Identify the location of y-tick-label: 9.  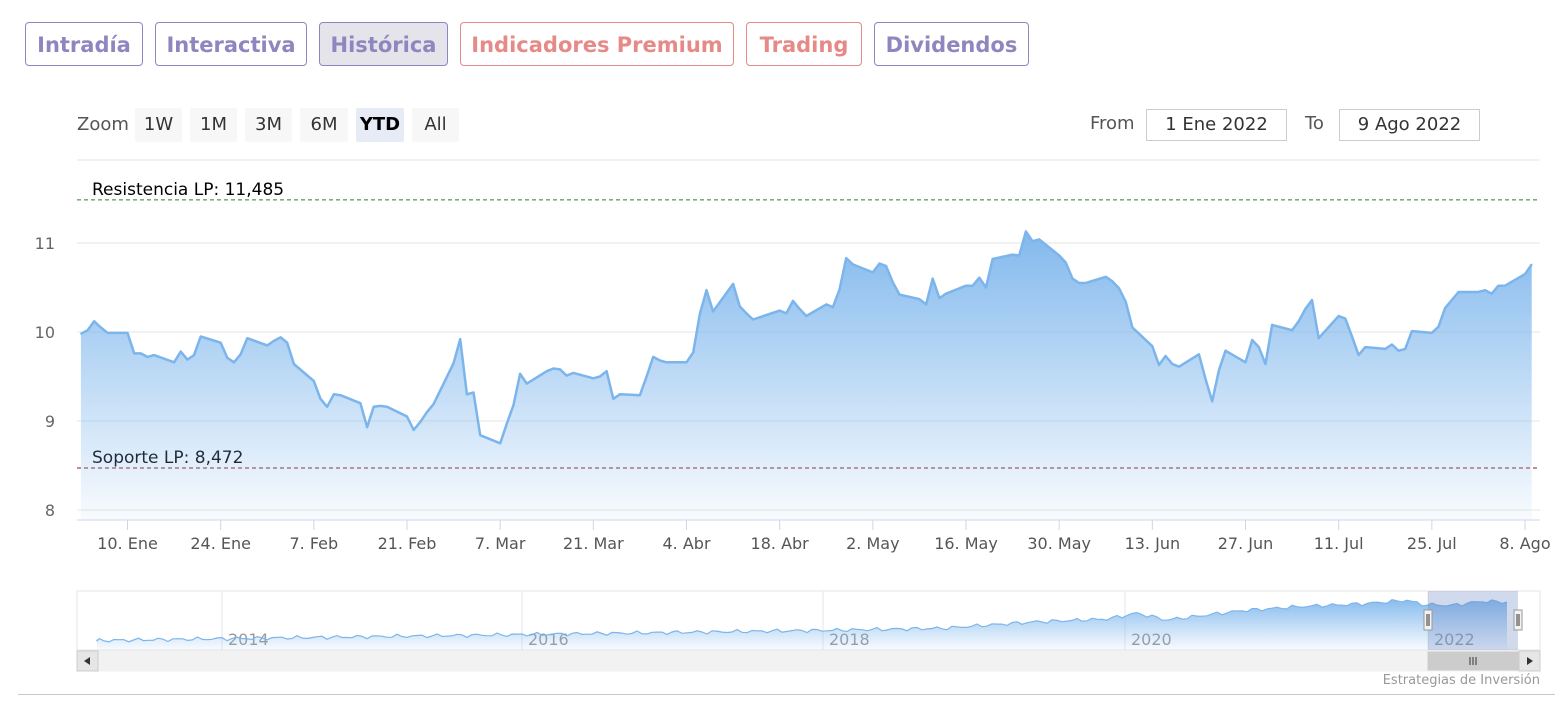
(50, 421).